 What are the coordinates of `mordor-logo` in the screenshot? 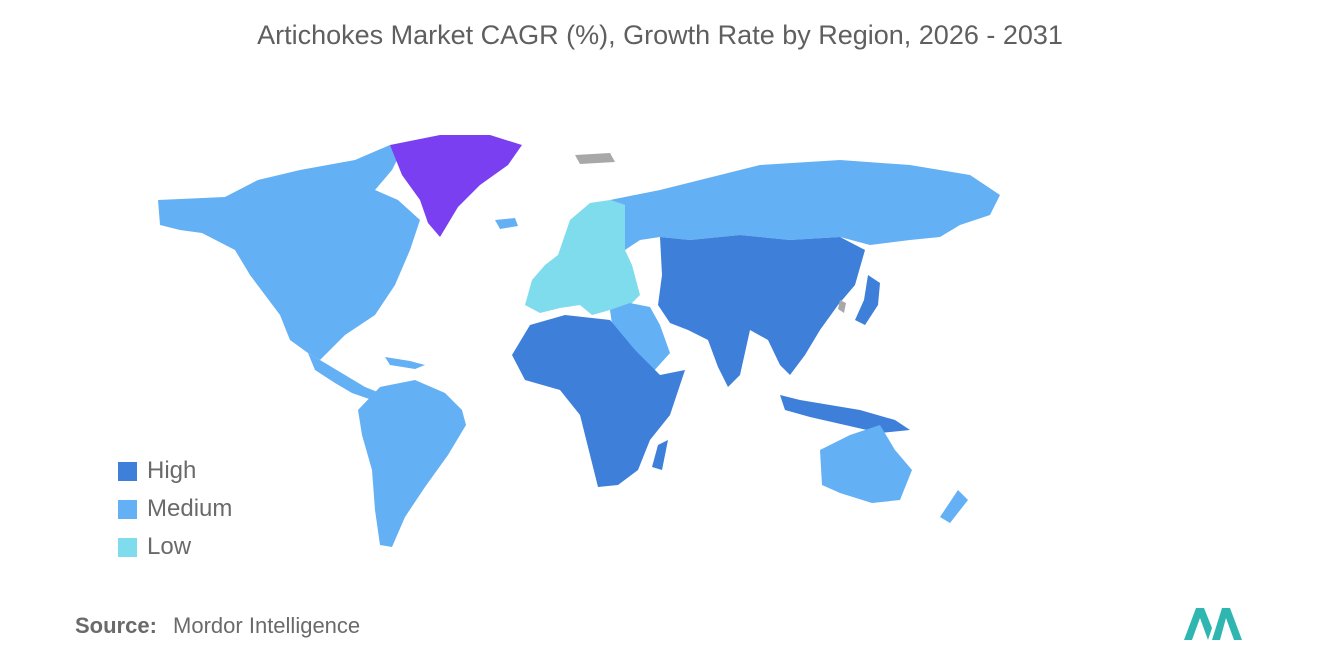 It's located at (1213, 624).